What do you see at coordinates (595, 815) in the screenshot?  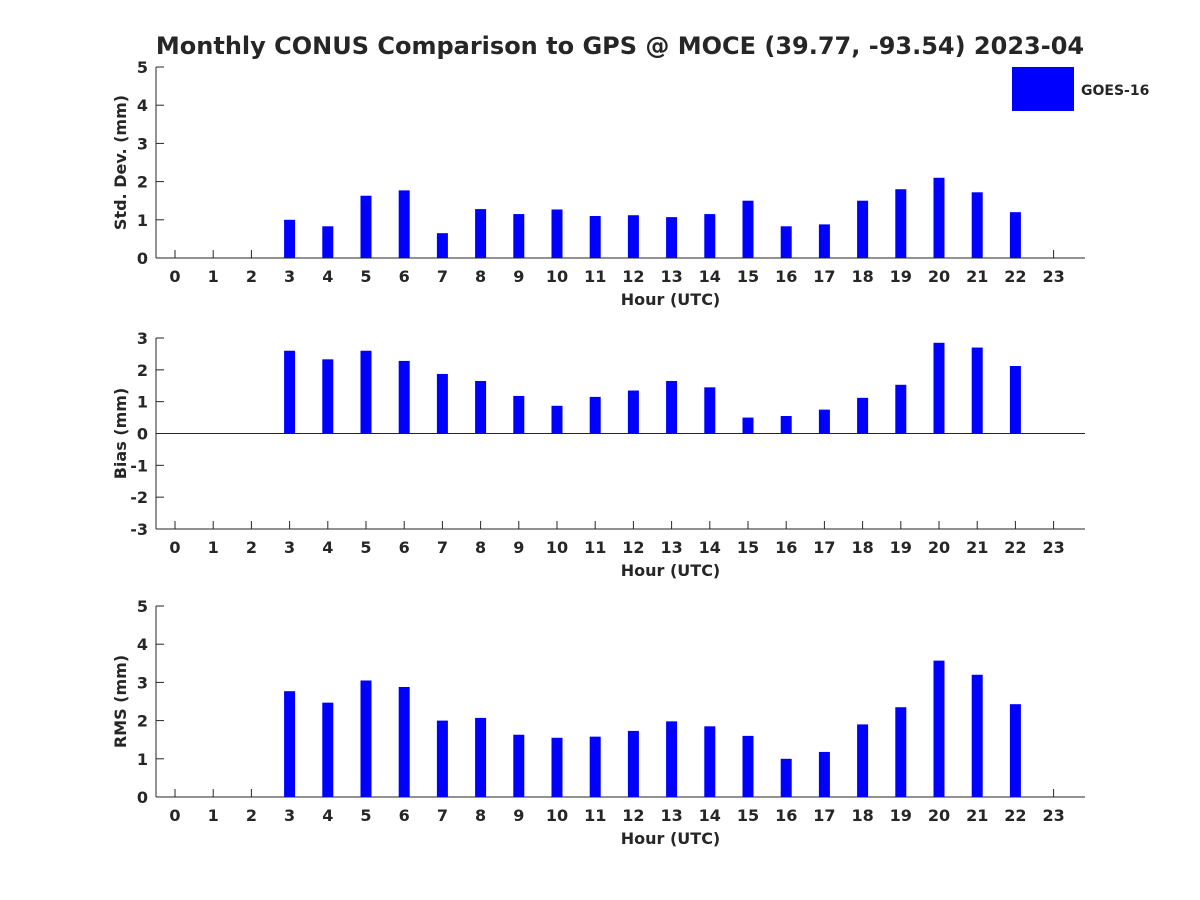 I see `rms-x-tick-label: 11` at bounding box center [595, 815].